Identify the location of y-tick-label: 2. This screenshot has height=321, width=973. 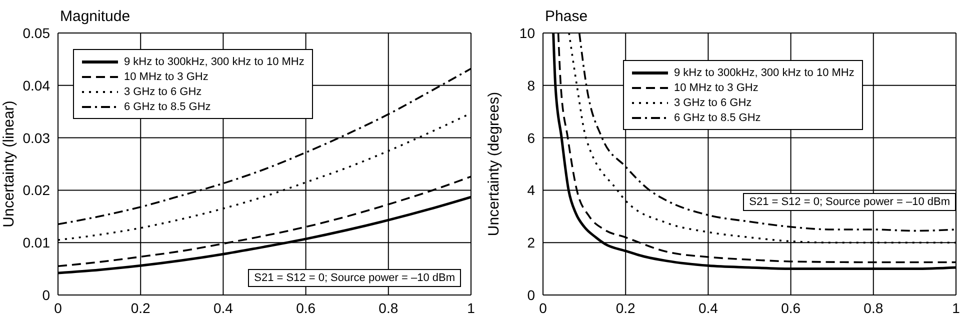
(531, 242).